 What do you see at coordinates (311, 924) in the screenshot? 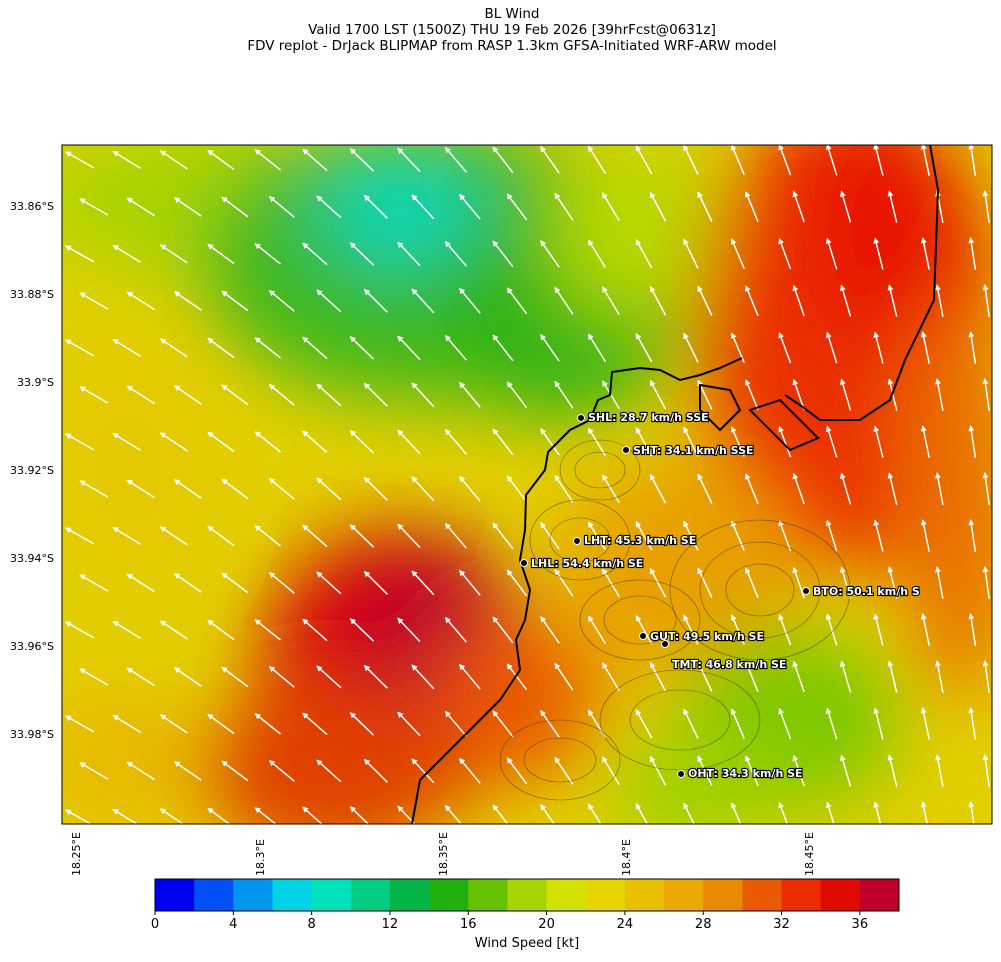
I see `colorbar-tick-label: 8` at bounding box center [311, 924].